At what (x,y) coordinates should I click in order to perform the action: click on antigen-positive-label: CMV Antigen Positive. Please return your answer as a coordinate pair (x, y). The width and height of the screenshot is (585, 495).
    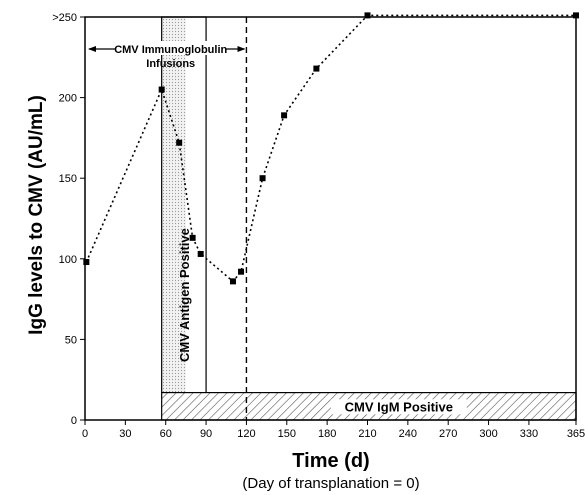
    Looking at the image, I should click on (184, 295).